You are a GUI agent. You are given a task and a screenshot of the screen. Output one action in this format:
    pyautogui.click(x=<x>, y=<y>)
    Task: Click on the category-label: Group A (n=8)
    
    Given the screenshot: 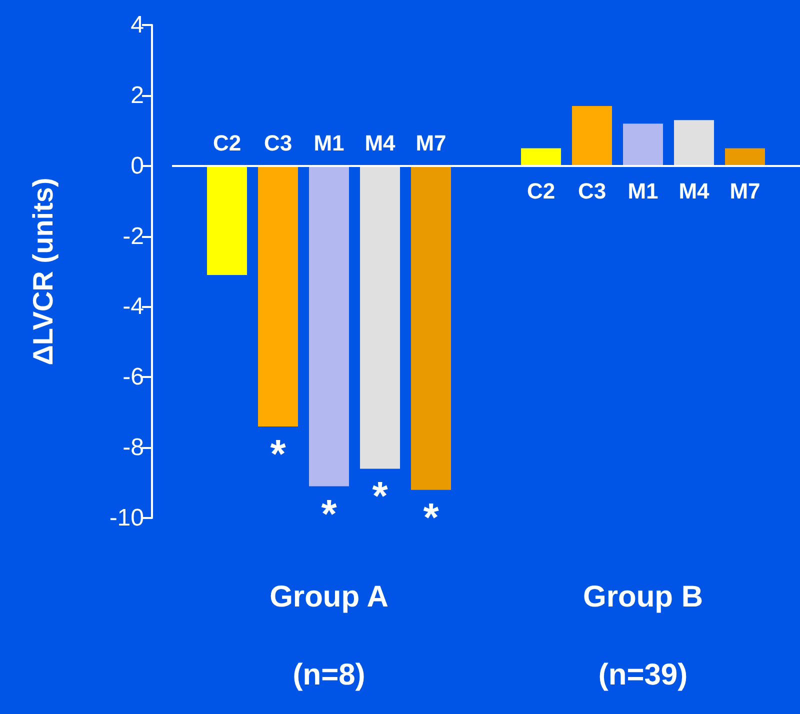 What is the action you would take?
    pyautogui.click(x=329, y=636)
    